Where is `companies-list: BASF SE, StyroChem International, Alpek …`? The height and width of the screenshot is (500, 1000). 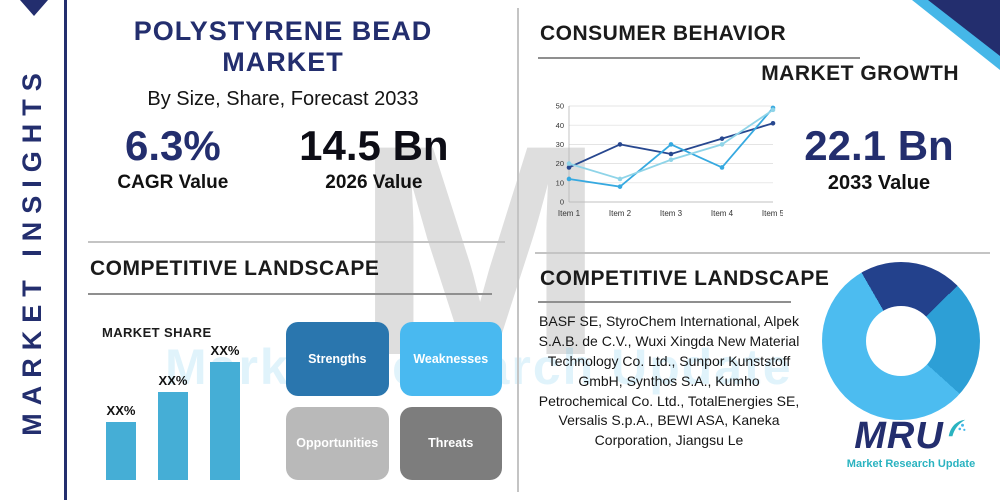
companies-list: BASF SE, StyroChem International, Alpek … is located at coordinates (669, 381).